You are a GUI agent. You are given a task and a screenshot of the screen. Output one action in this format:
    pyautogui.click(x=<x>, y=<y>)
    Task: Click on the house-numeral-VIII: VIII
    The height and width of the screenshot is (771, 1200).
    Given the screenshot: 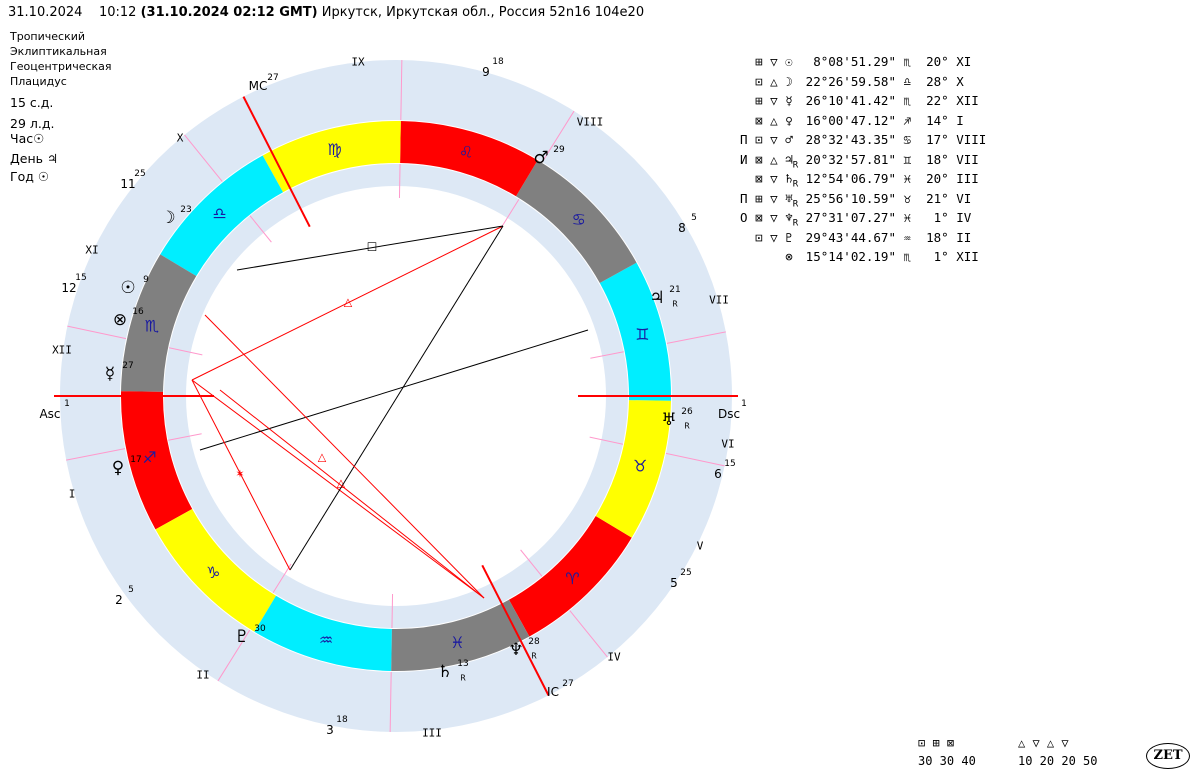 What is the action you would take?
    pyautogui.click(x=590, y=122)
    